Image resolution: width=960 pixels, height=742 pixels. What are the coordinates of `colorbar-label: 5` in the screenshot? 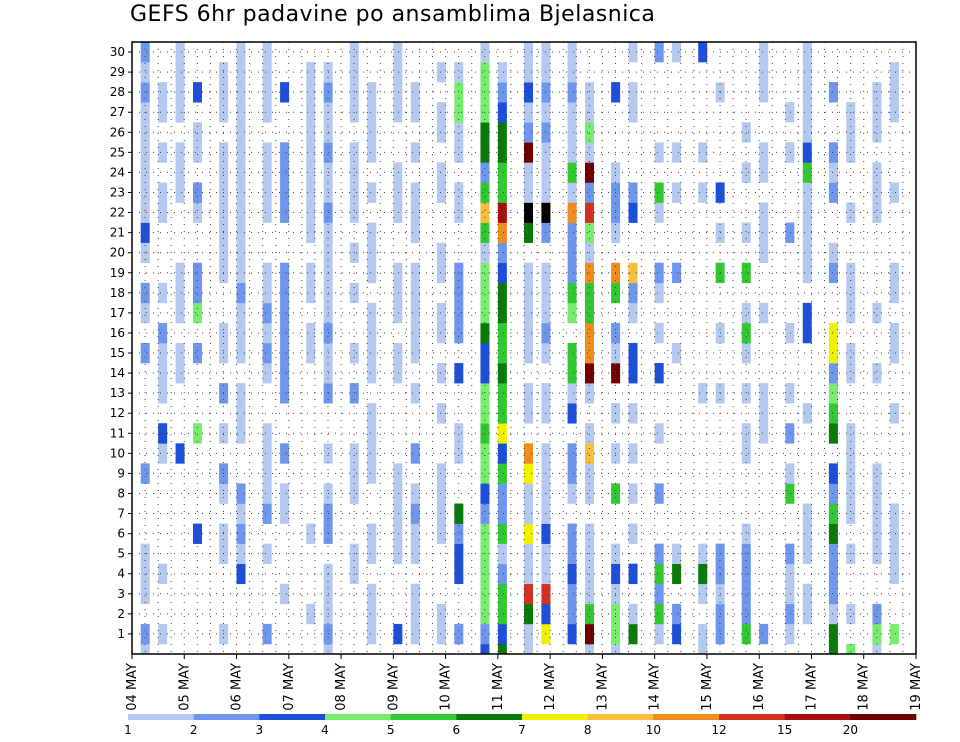 It's located at (391, 730).